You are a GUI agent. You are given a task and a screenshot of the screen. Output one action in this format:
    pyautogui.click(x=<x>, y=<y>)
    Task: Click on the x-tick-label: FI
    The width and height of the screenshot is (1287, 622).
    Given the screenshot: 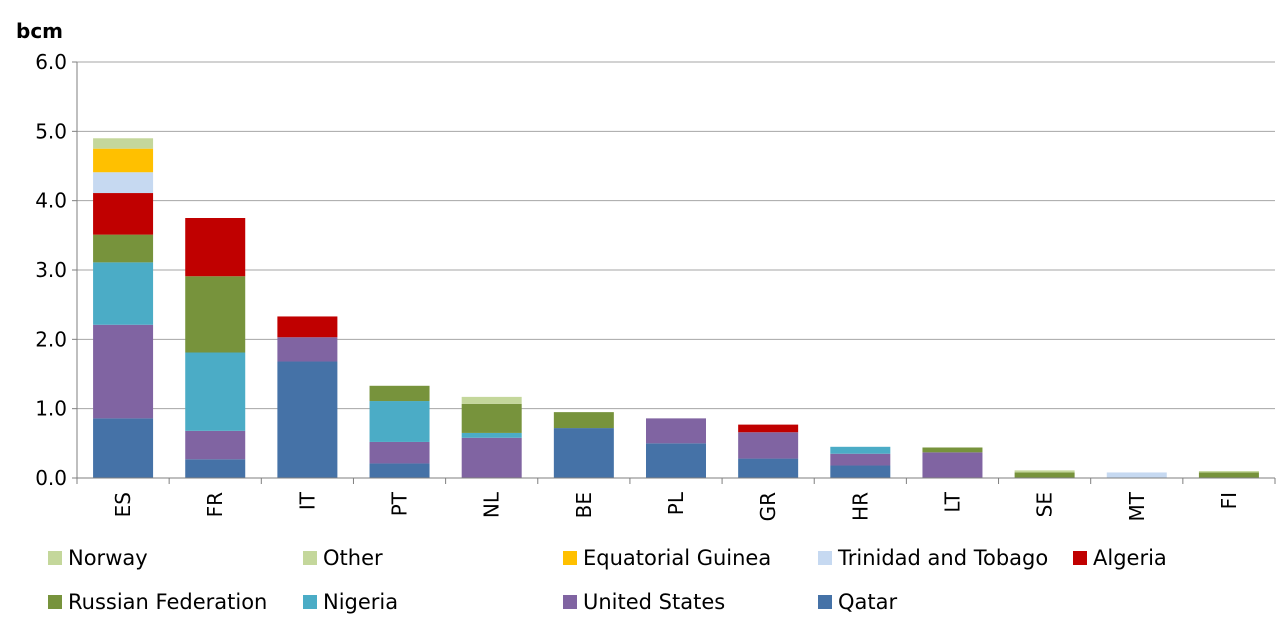 What is the action you would take?
    pyautogui.click(x=1229, y=500)
    